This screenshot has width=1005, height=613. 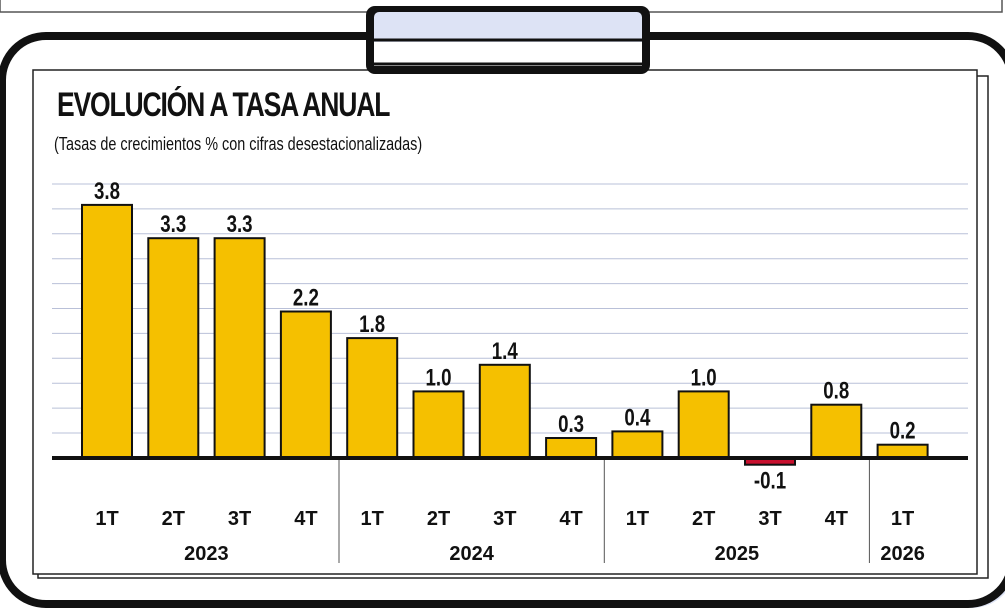 I want to click on bar-value-label: 0.4, so click(x=637, y=417).